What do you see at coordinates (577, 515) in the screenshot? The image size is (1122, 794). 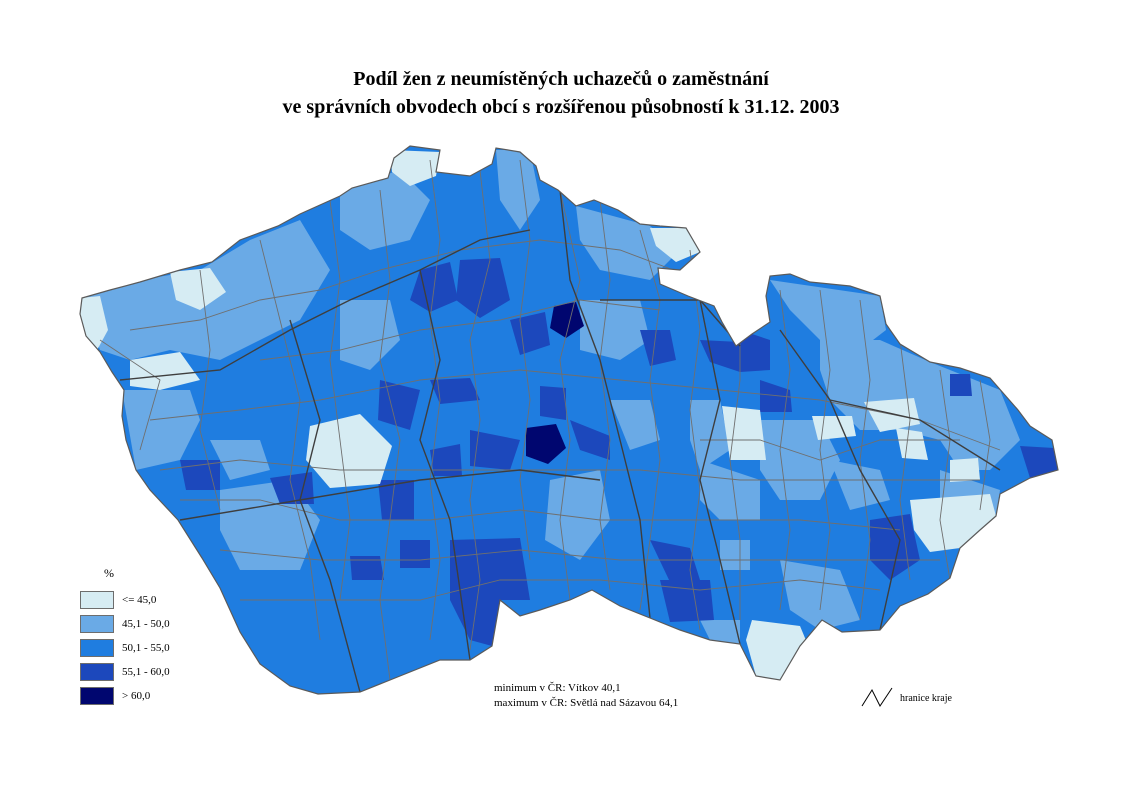 I see `district-jihlava` at bounding box center [577, 515].